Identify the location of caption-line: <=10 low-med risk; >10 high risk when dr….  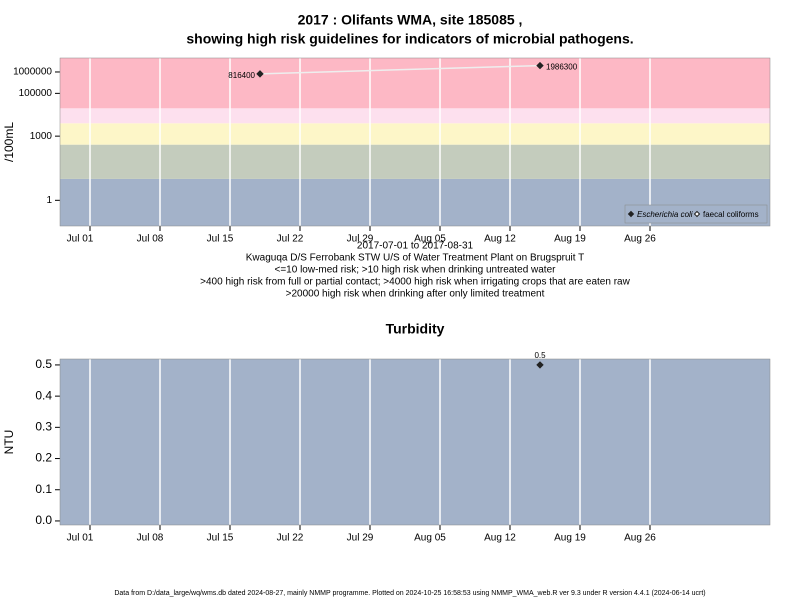
(416, 270).